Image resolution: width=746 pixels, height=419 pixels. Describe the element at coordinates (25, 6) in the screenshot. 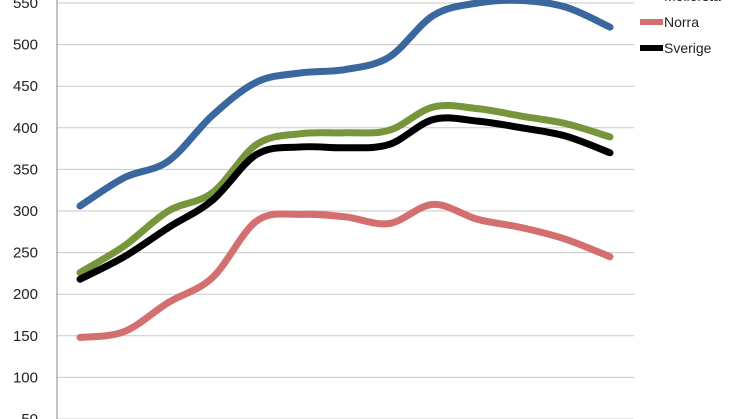

I see `y-tick-label: 550` at that location.